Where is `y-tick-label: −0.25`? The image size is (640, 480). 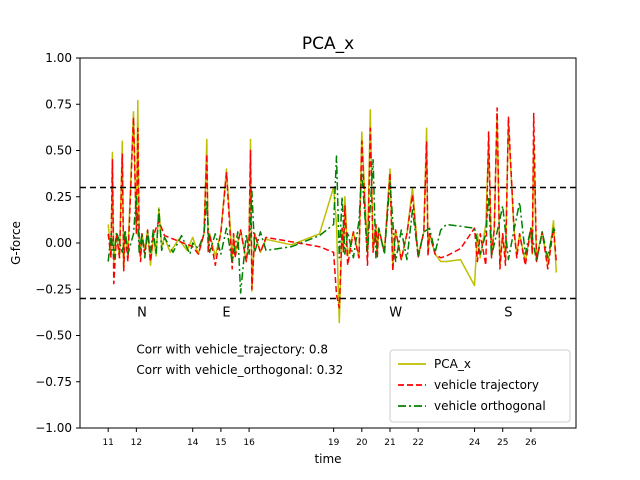 y-tick-label: −0.25 is located at coordinates (53, 289).